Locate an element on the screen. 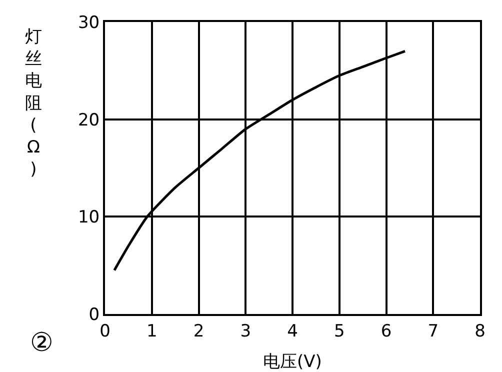  y-tick-label: 30 is located at coordinates (89, 22).